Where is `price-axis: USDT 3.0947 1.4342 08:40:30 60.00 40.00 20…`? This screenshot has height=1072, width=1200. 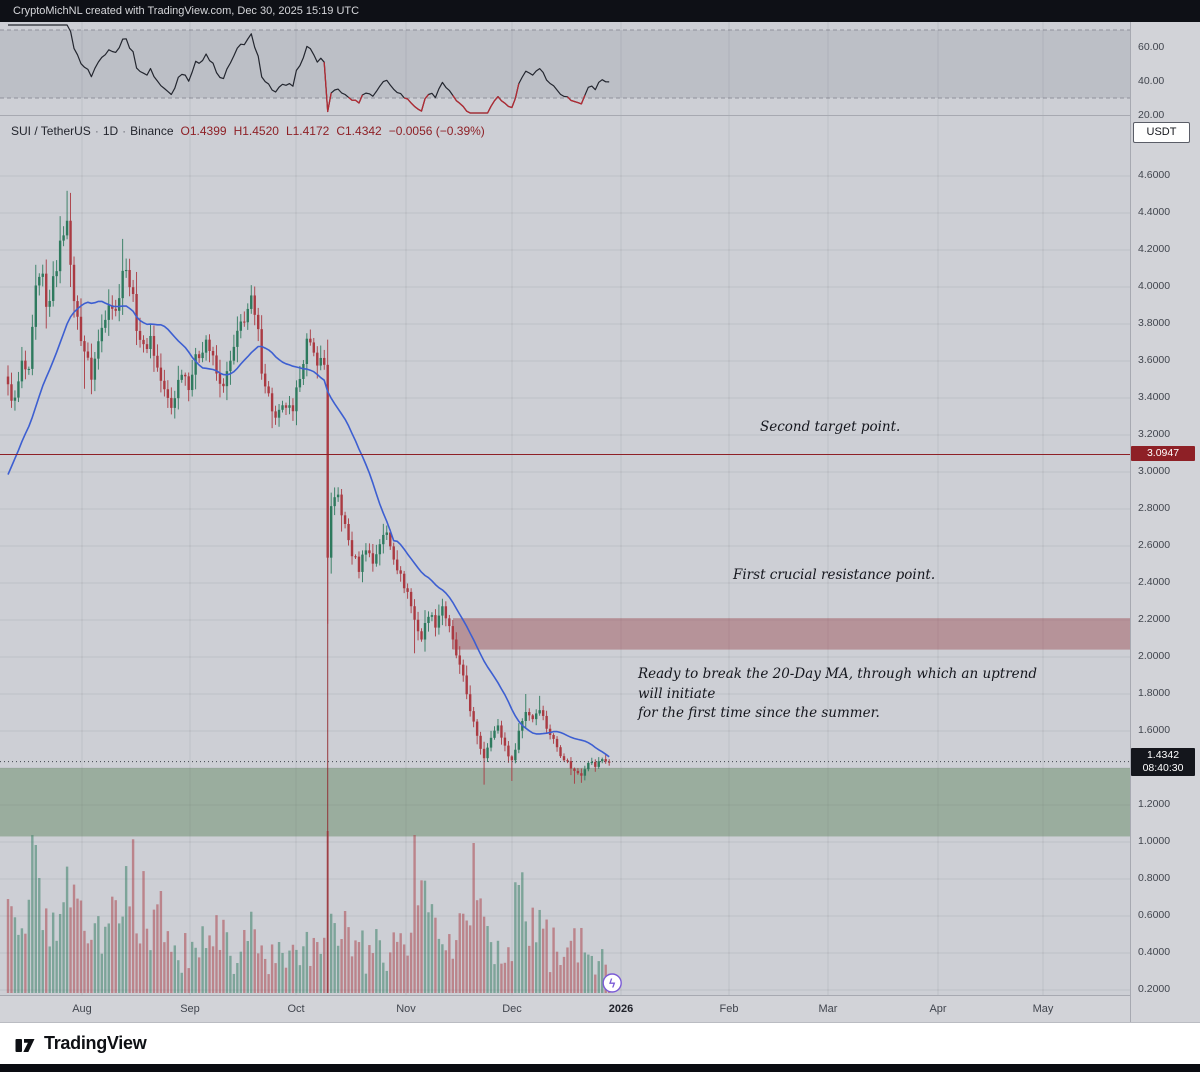 price-axis: USDT 3.0947 1.4342 08:40:30 60.00 40.00 20… is located at coordinates (1165, 522).